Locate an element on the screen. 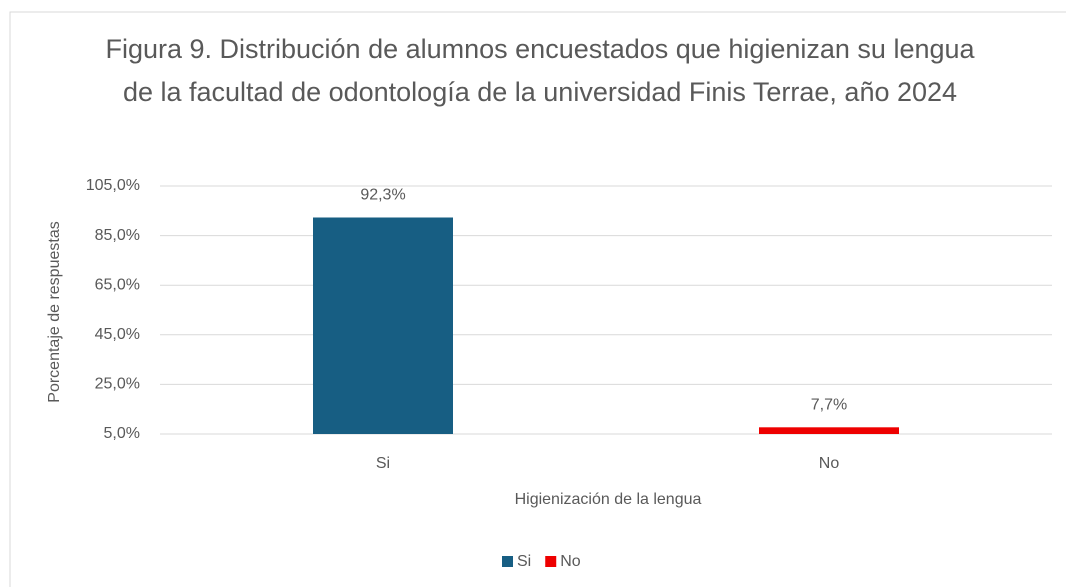 Image resolution: width=1066 pixels, height=587 pixels. y-tick-label: 45,0% is located at coordinates (117, 334).